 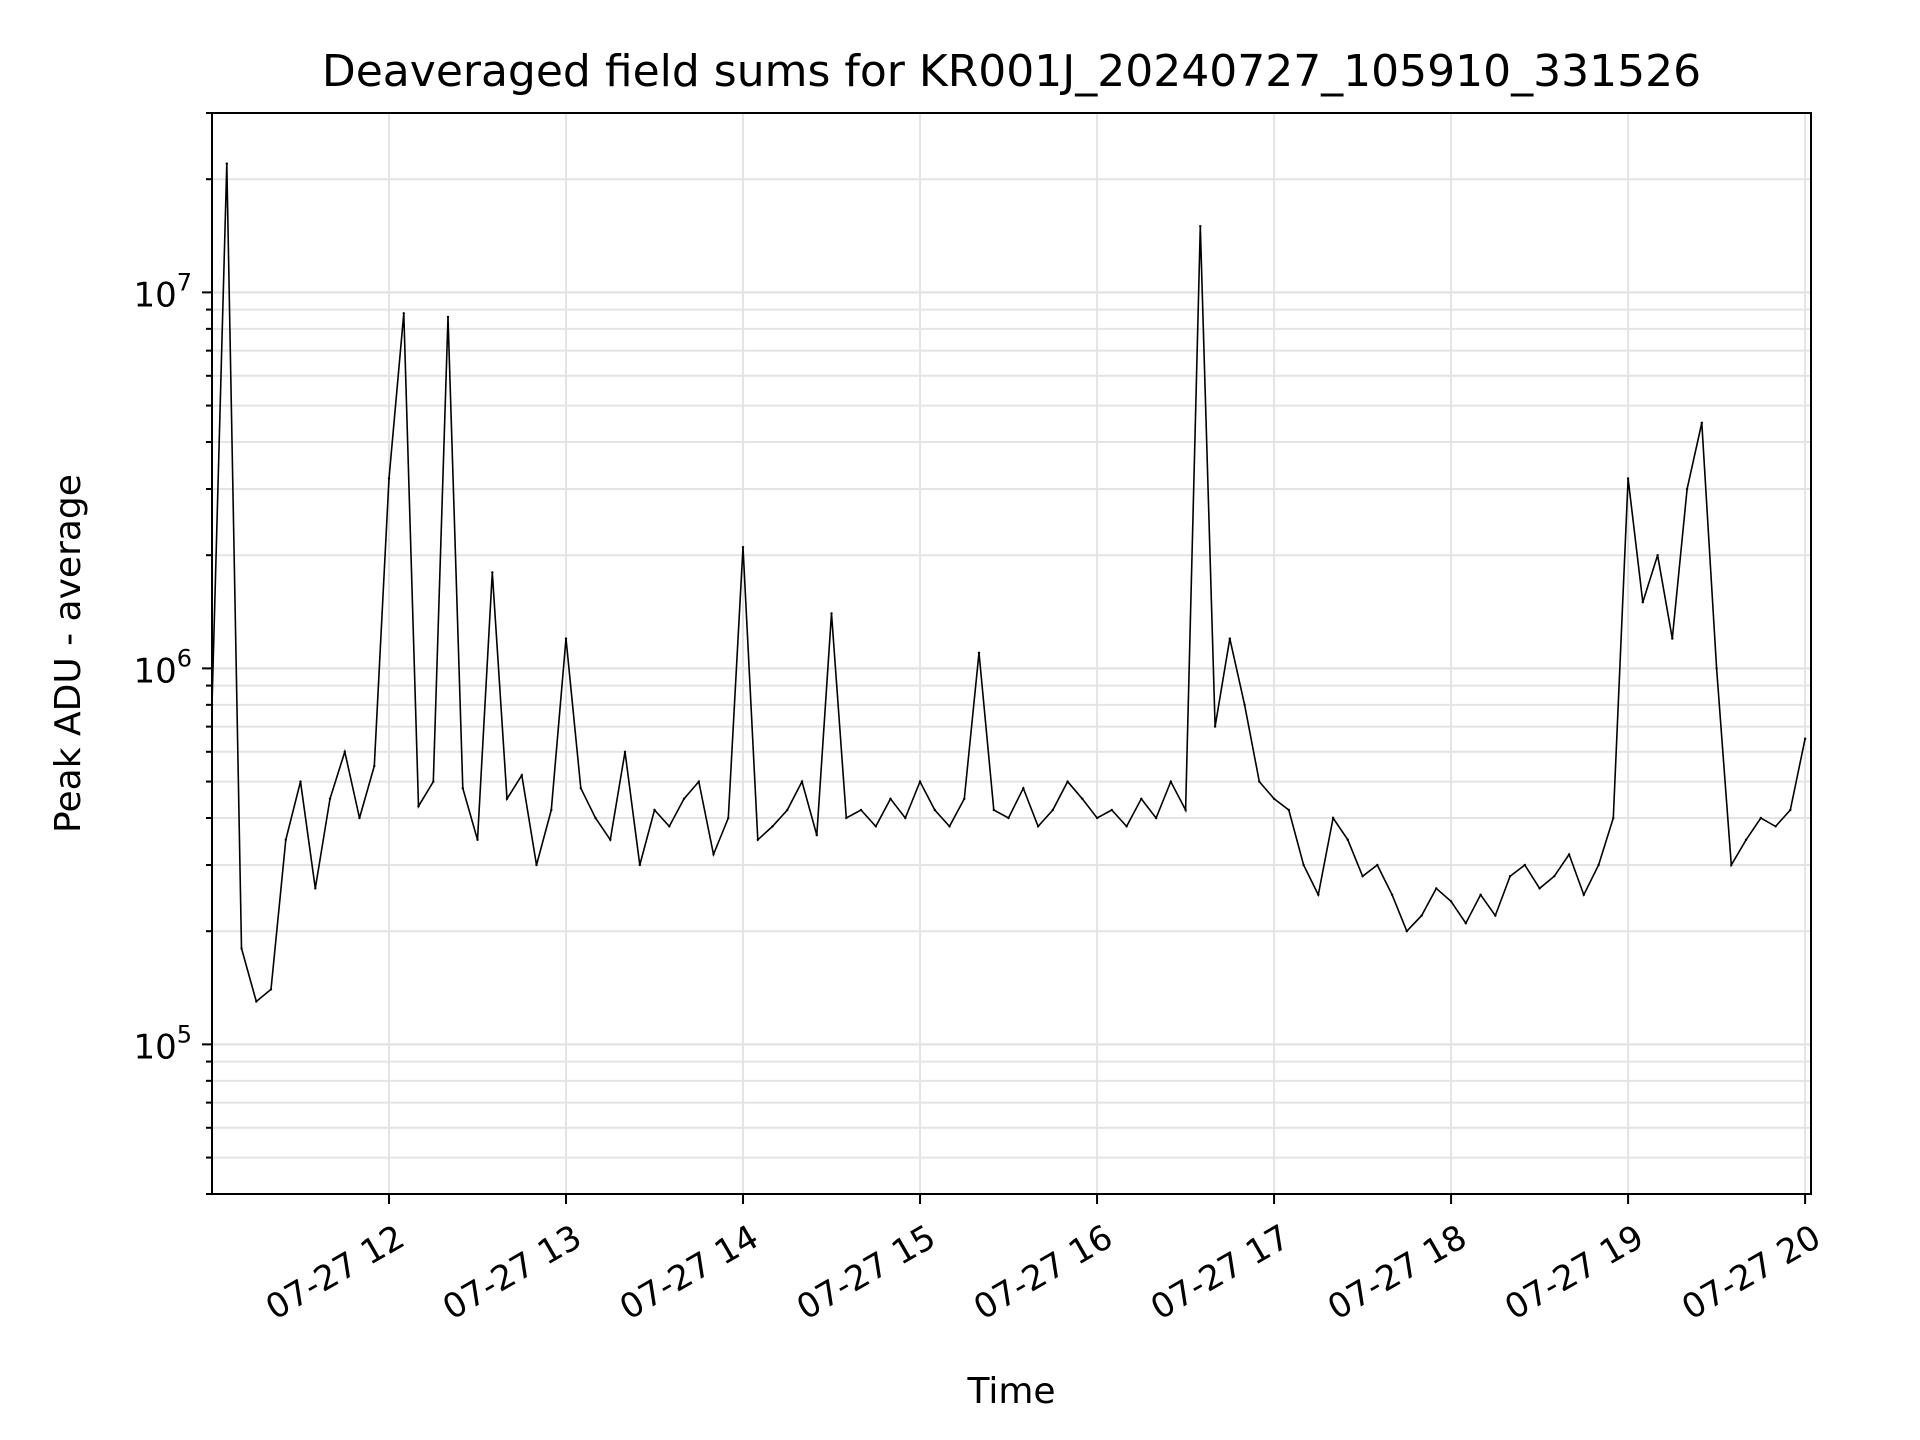 What do you see at coordinates (184, 282) in the screenshot?
I see `y-tick-exponent: 7` at bounding box center [184, 282].